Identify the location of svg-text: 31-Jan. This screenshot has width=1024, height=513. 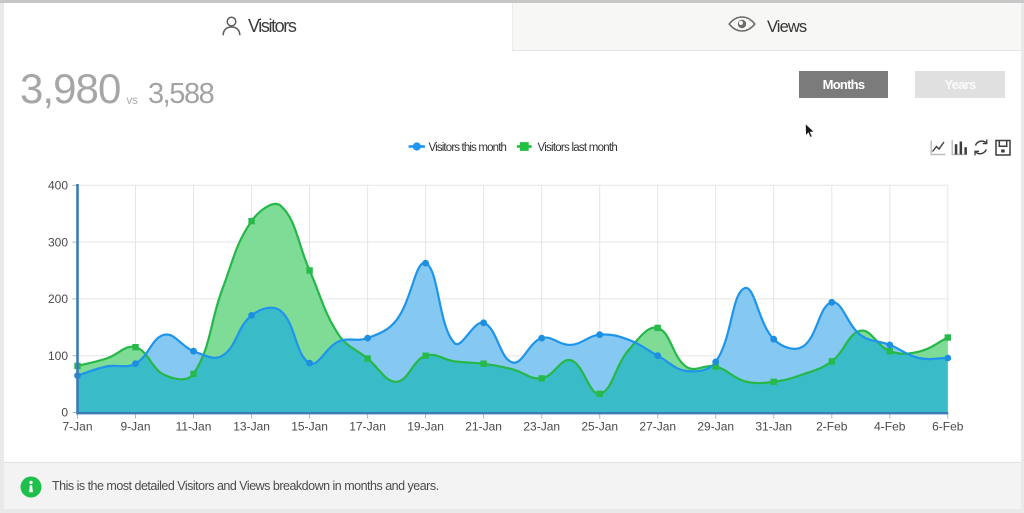
(773, 427).